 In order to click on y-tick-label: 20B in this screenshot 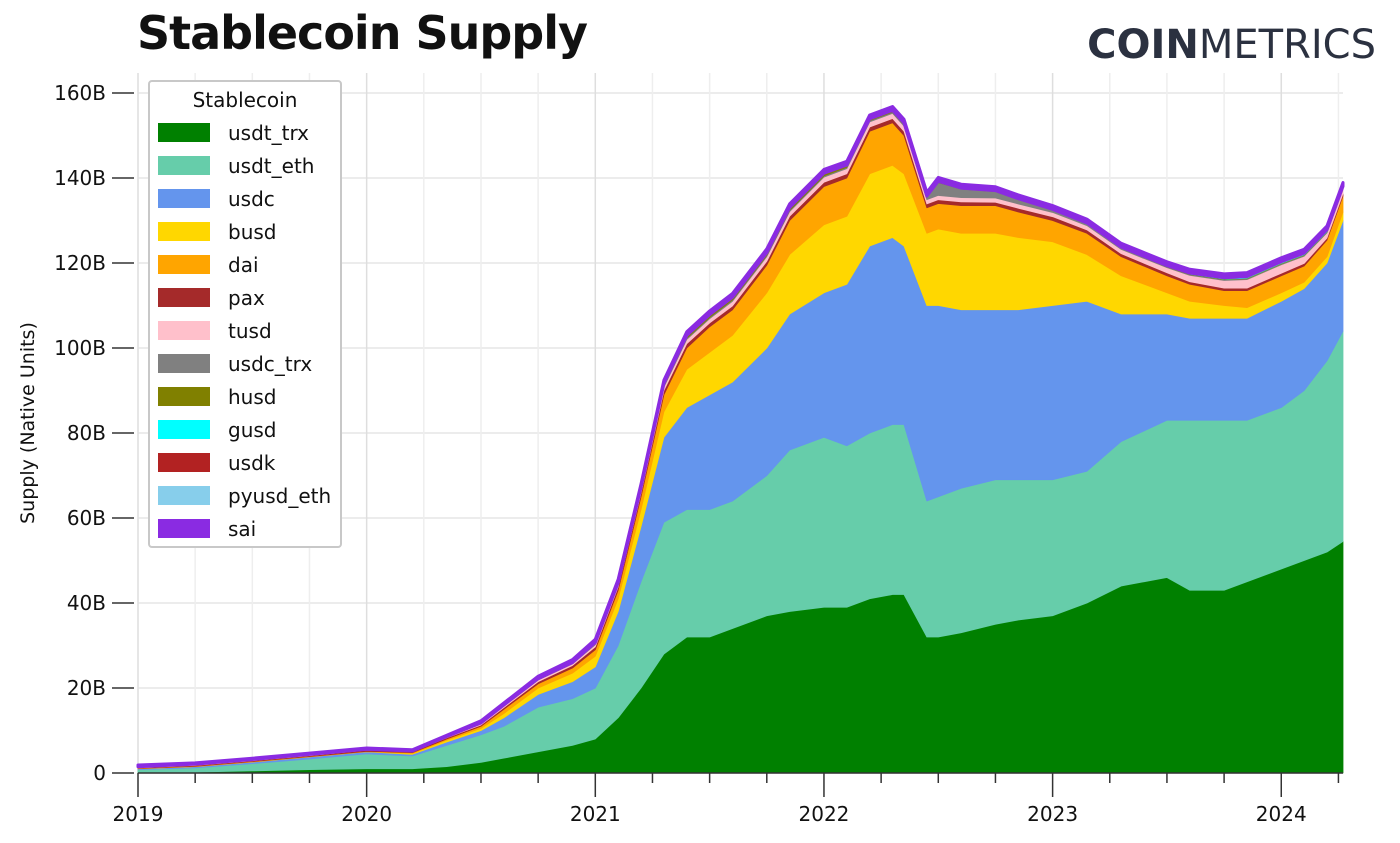, I will do `click(86, 688)`.